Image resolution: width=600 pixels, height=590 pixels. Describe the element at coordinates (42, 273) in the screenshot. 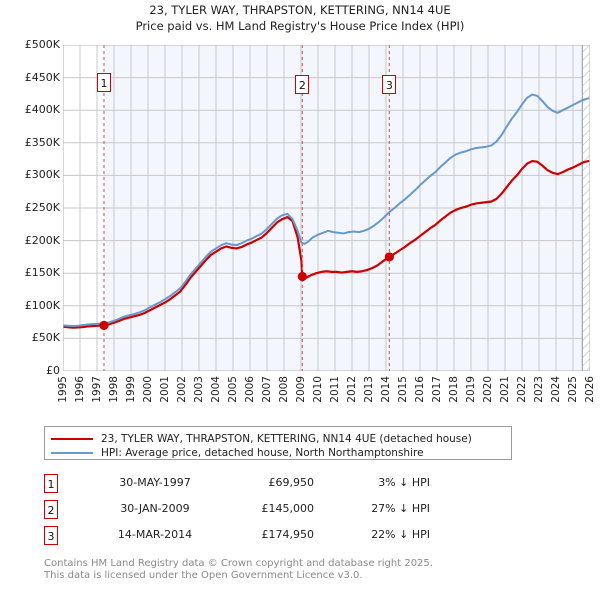

I see `y-axis-tick-label: £150K` at that location.